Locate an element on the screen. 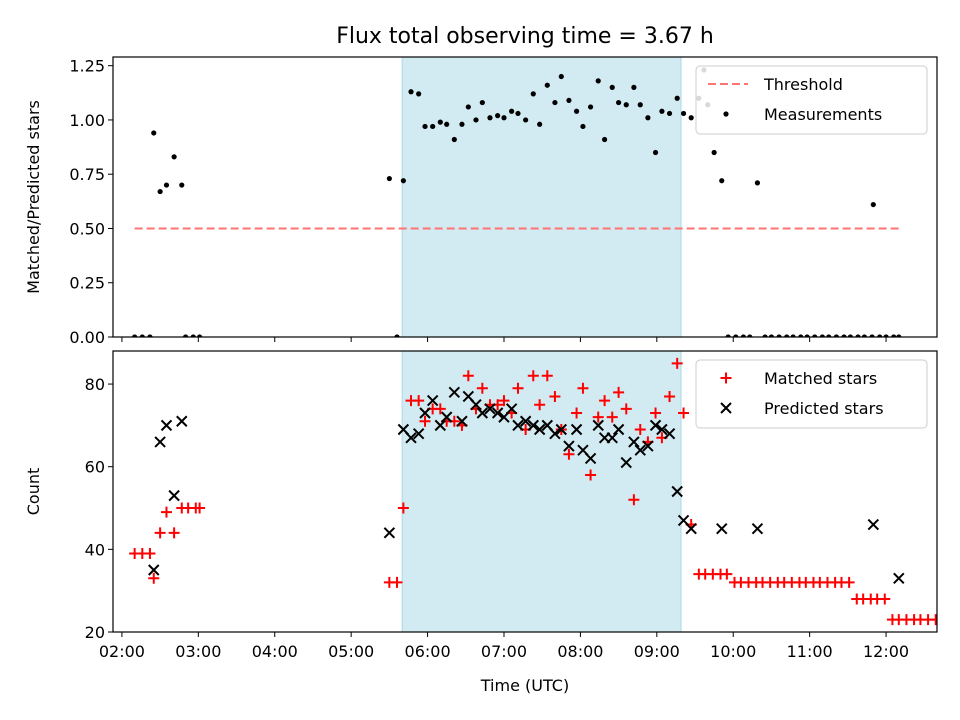  y-axis-label: Matched/Predicted stars is located at coordinates (33, 197).